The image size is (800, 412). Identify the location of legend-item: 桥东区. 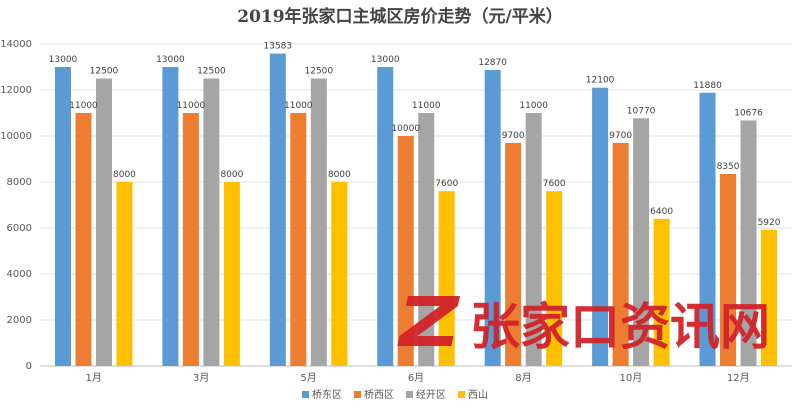
(322, 394).